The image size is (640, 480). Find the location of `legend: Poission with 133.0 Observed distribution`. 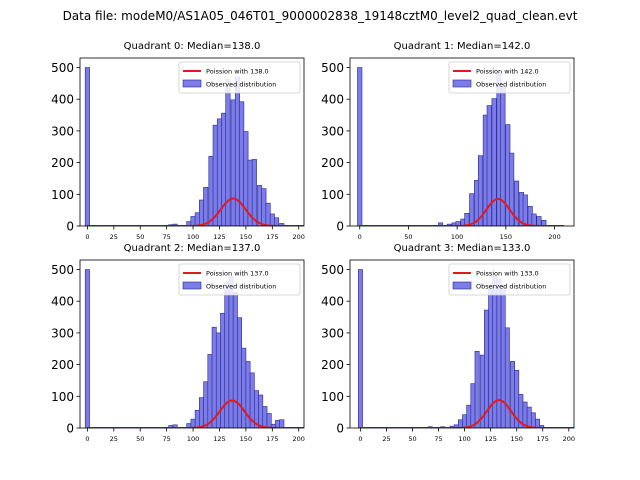

legend: Poission with 133.0 Observed distribution is located at coordinates (509, 279).